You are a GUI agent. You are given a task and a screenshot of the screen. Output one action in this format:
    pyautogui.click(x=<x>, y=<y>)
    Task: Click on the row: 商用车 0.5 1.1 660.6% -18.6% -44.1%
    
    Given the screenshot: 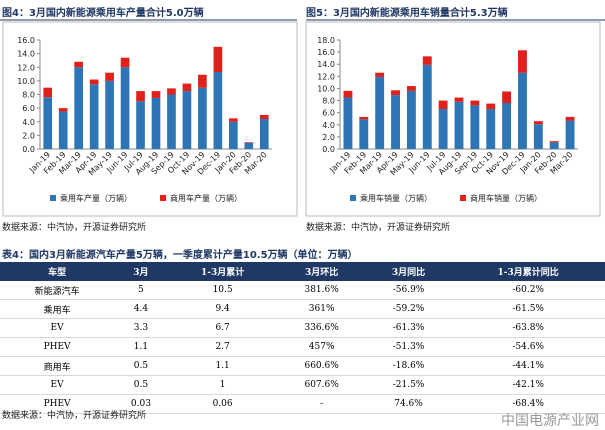 What is the action you would take?
    pyautogui.click(x=302, y=366)
    